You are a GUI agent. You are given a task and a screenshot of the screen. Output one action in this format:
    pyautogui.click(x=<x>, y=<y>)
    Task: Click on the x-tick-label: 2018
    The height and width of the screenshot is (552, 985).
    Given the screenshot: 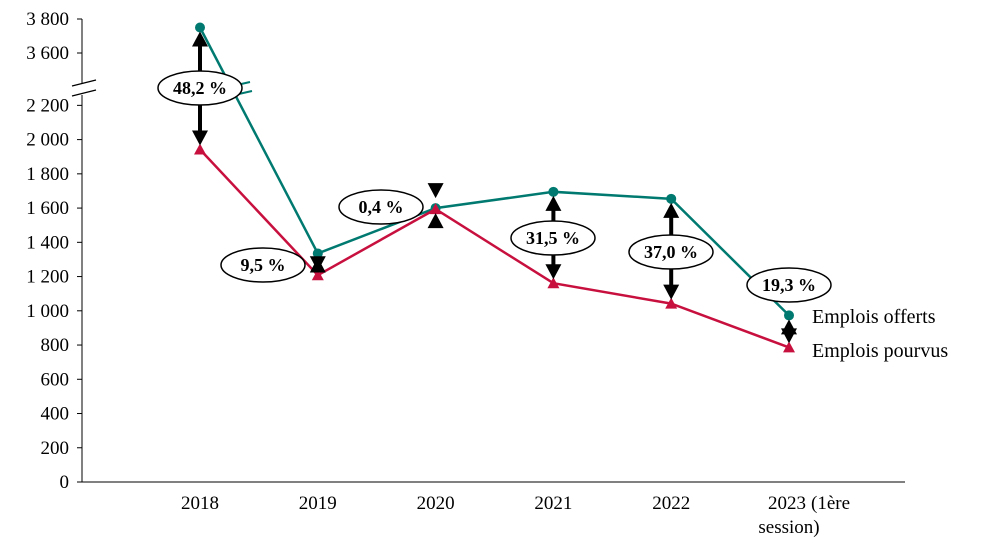 What is the action you would take?
    pyautogui.click(x=200, y=503)
    